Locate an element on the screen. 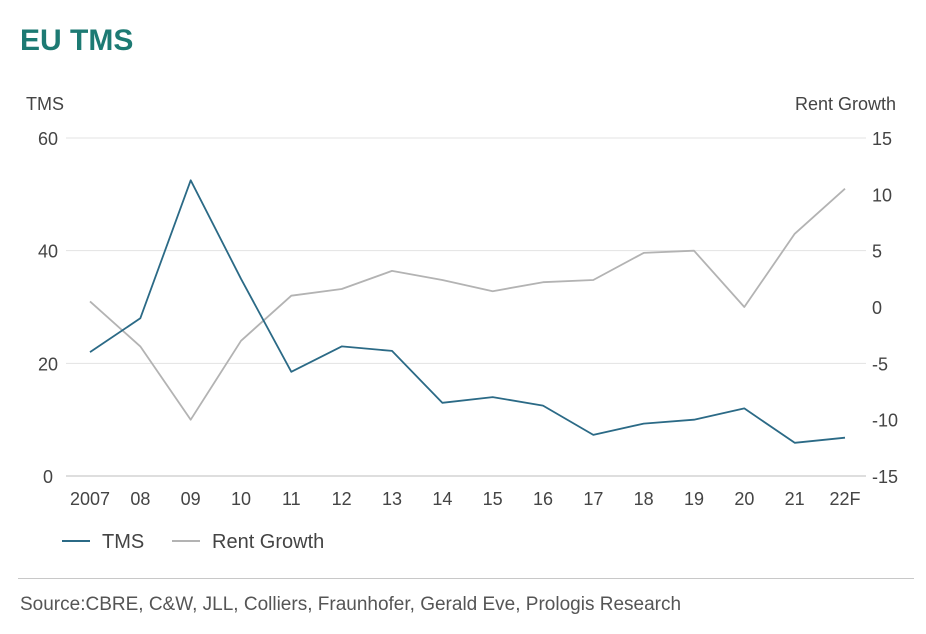 Image resolution: width=926 pixels, height=634 pixels. legend: TMS Rent Growth is located at coordinates (193, 542).